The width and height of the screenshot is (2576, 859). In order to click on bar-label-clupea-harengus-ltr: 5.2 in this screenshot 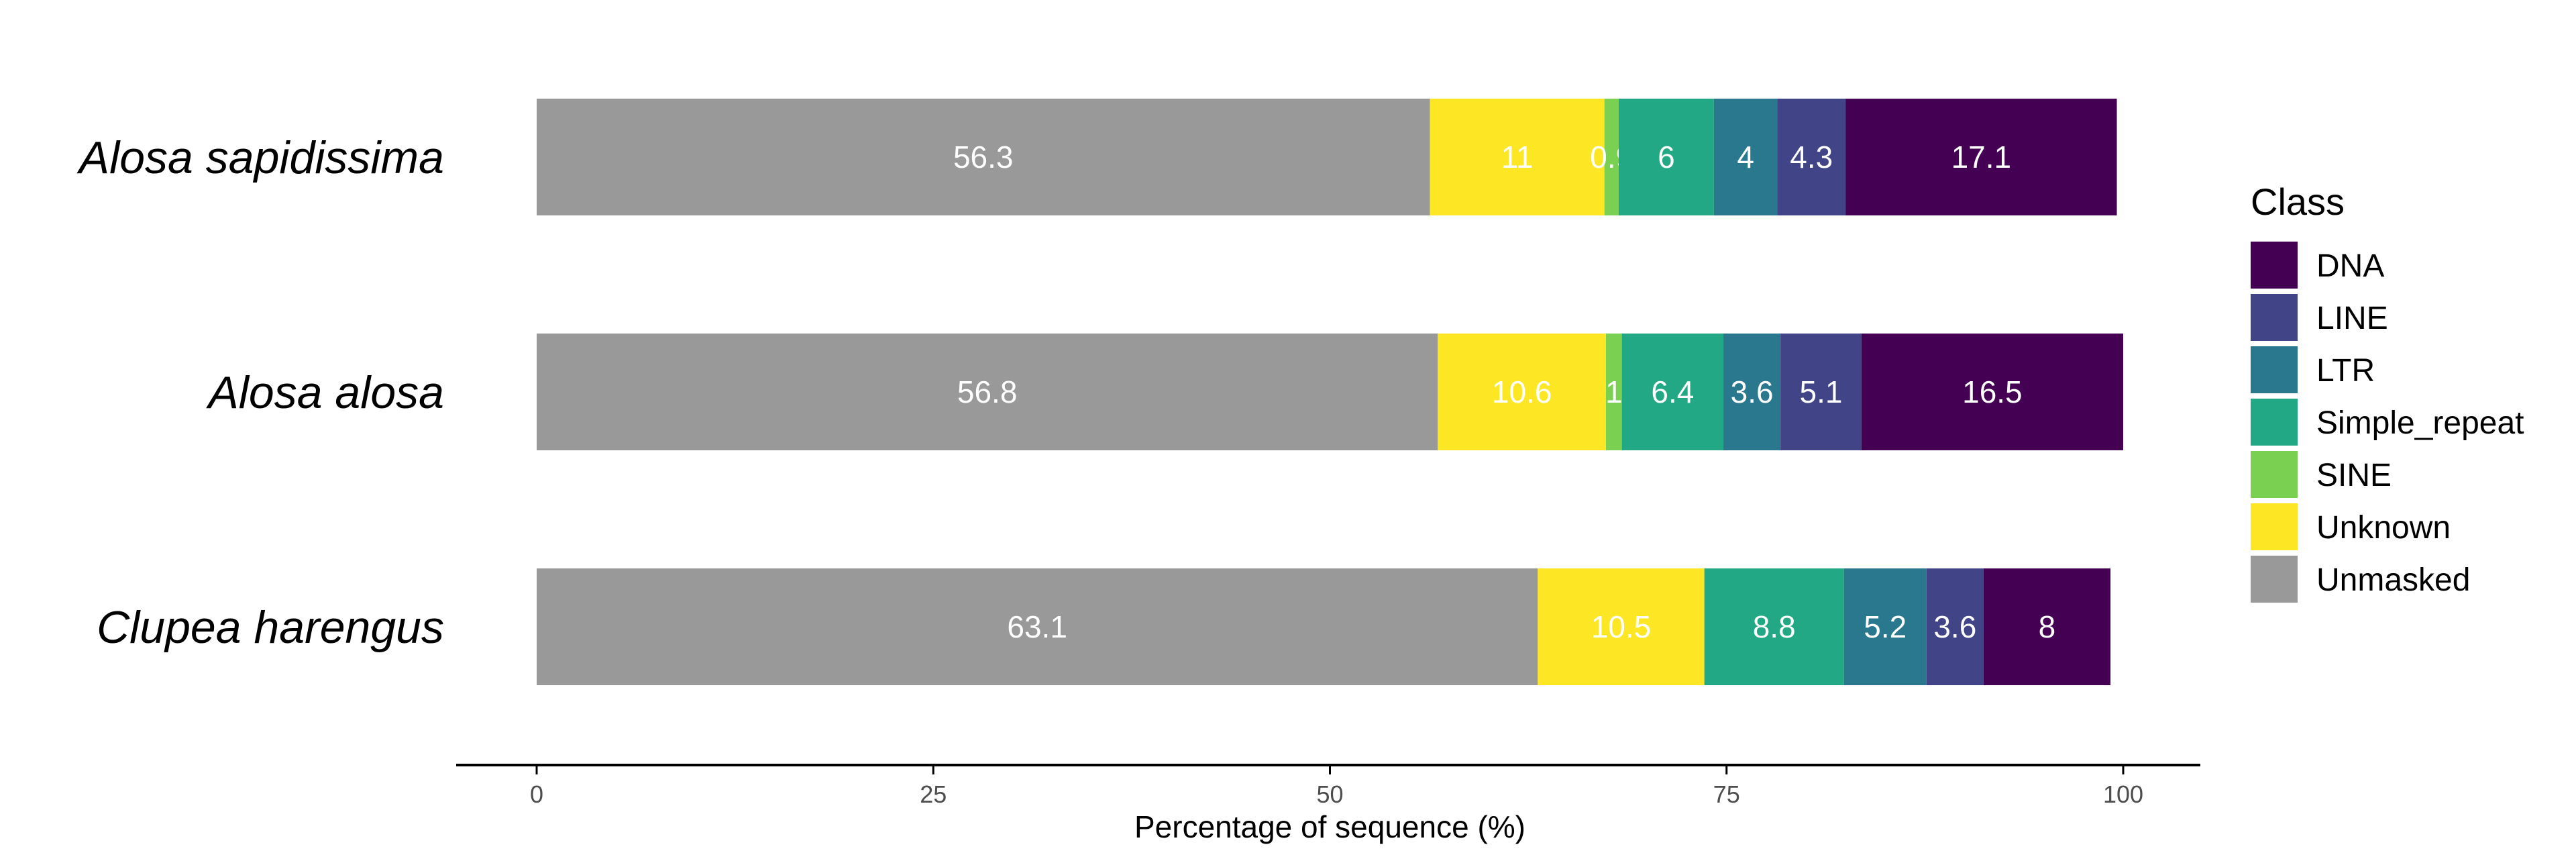, I will do `click(1885, 626)`.